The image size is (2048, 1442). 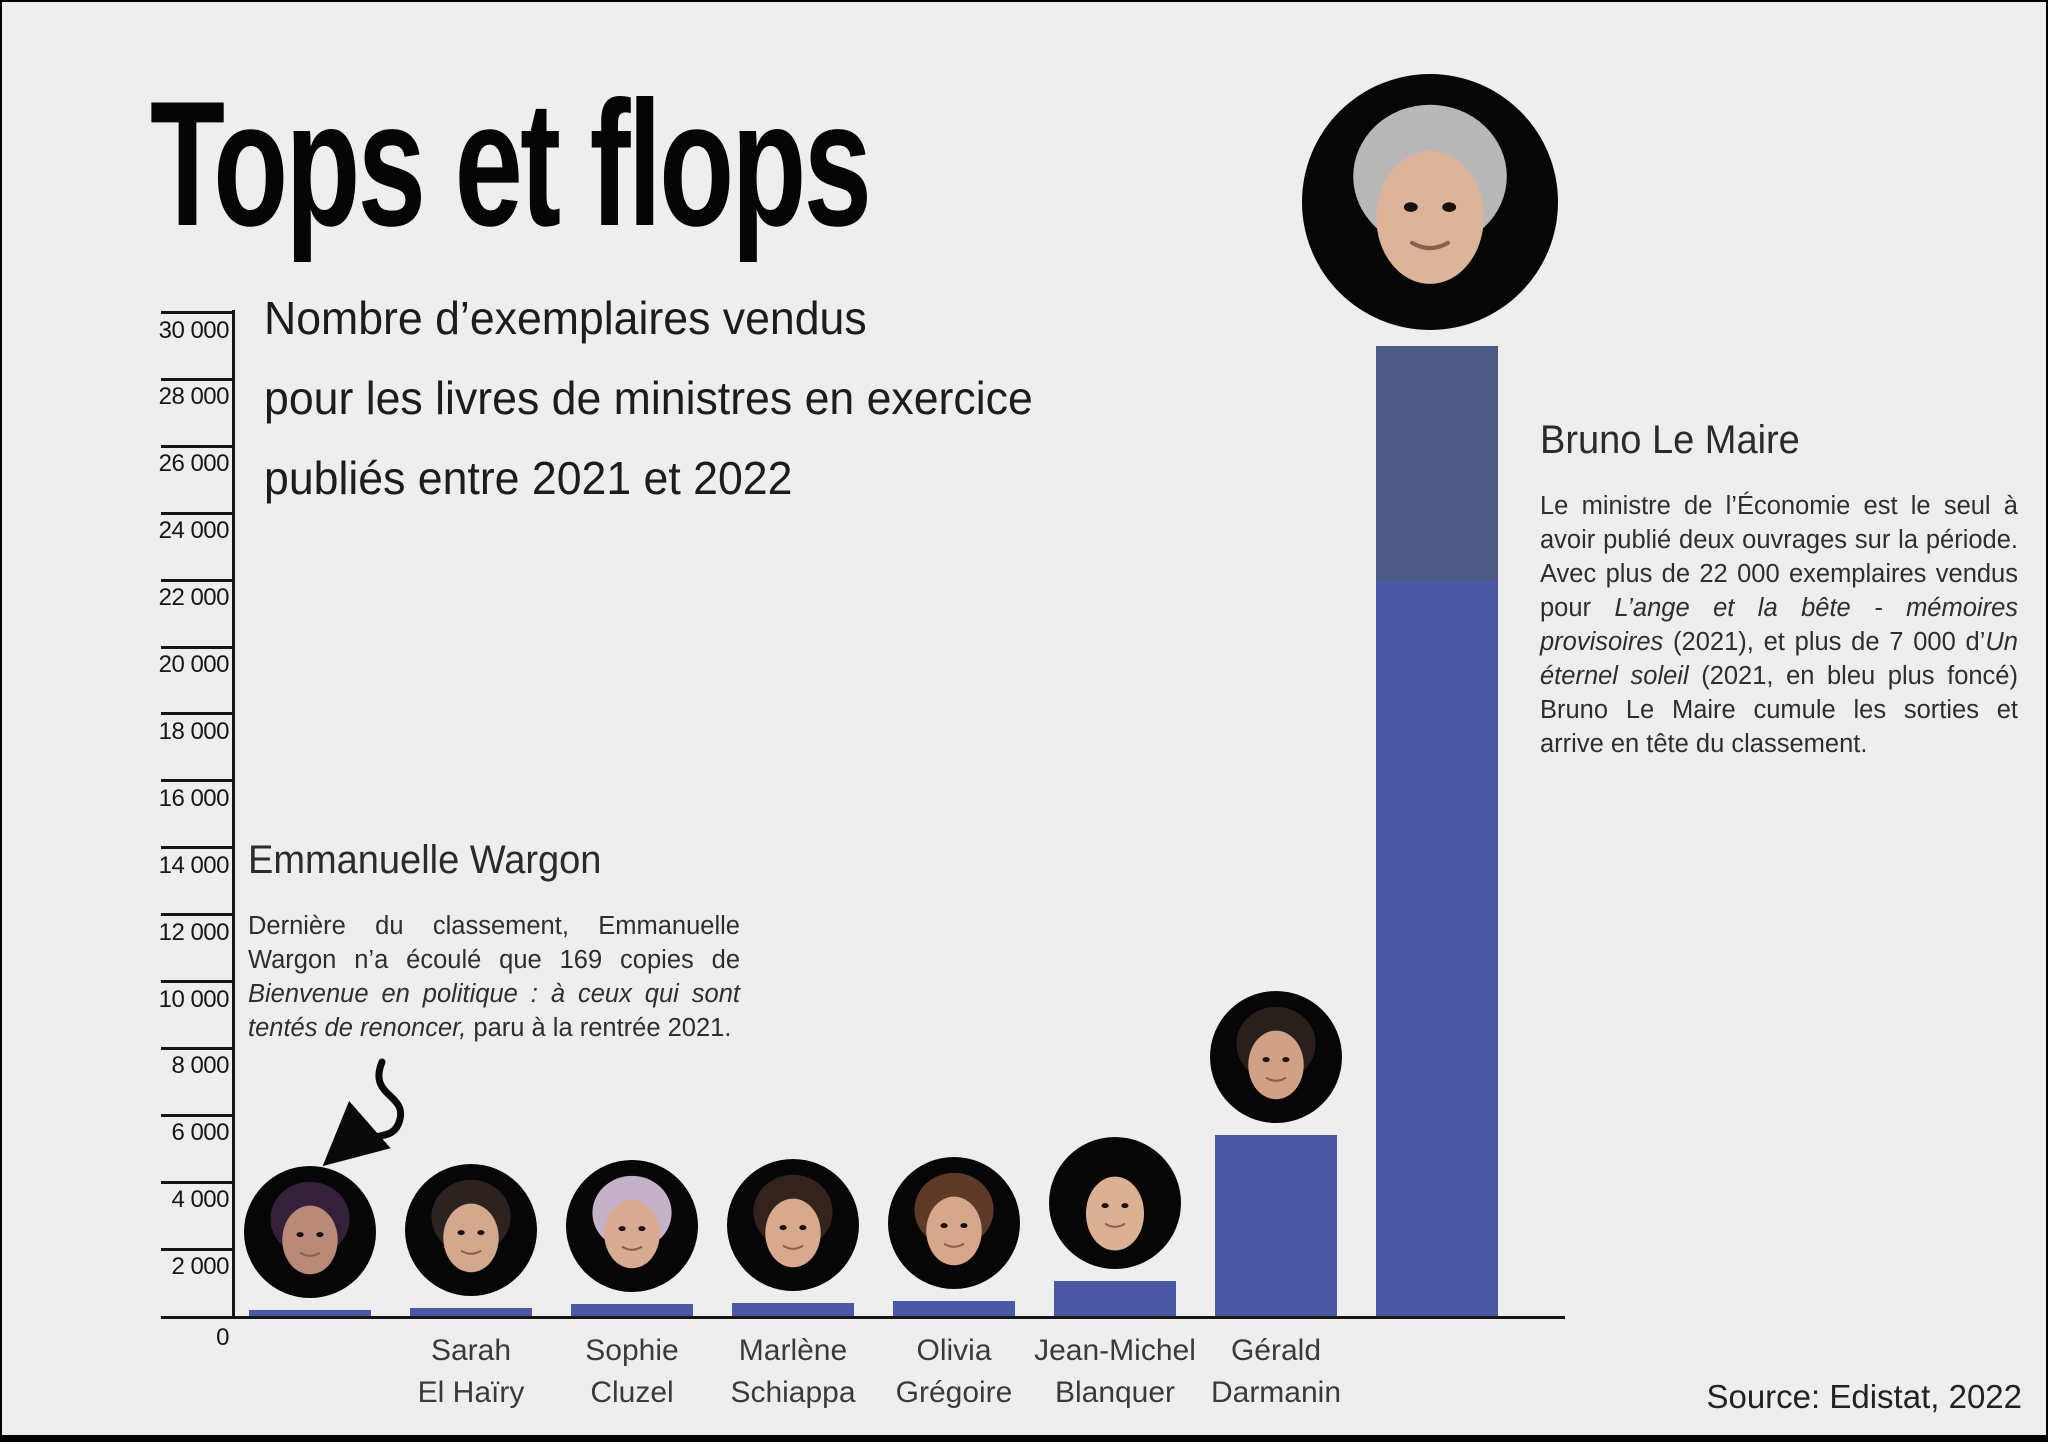 I want to click on bar-segment-dark, so click(x=1437, y=463).